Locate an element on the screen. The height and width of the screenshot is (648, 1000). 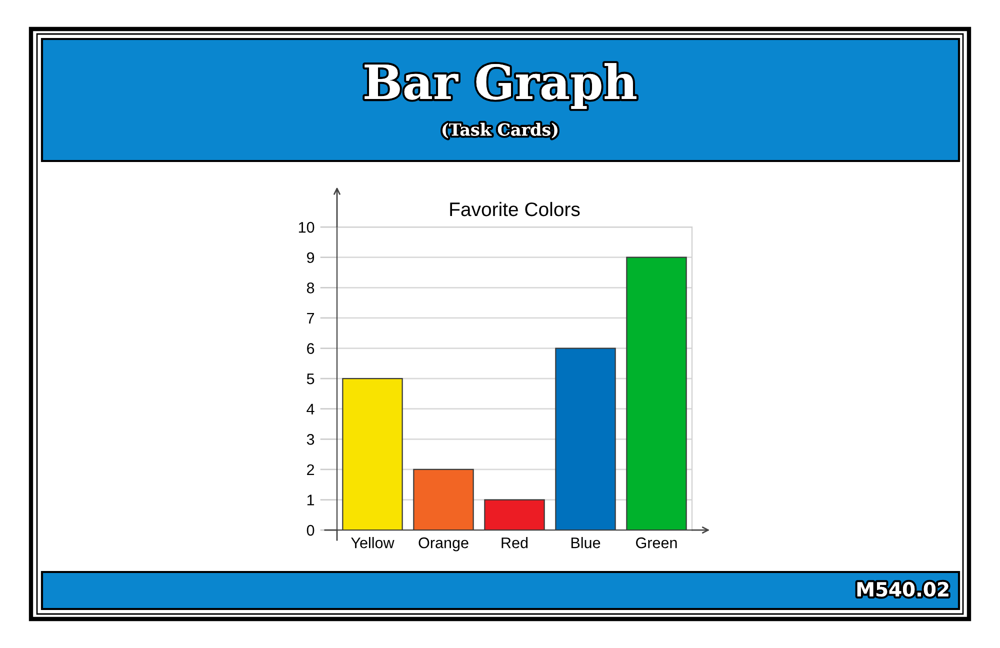
chart-title: Bar Graph is located at coordinates (500, 86).